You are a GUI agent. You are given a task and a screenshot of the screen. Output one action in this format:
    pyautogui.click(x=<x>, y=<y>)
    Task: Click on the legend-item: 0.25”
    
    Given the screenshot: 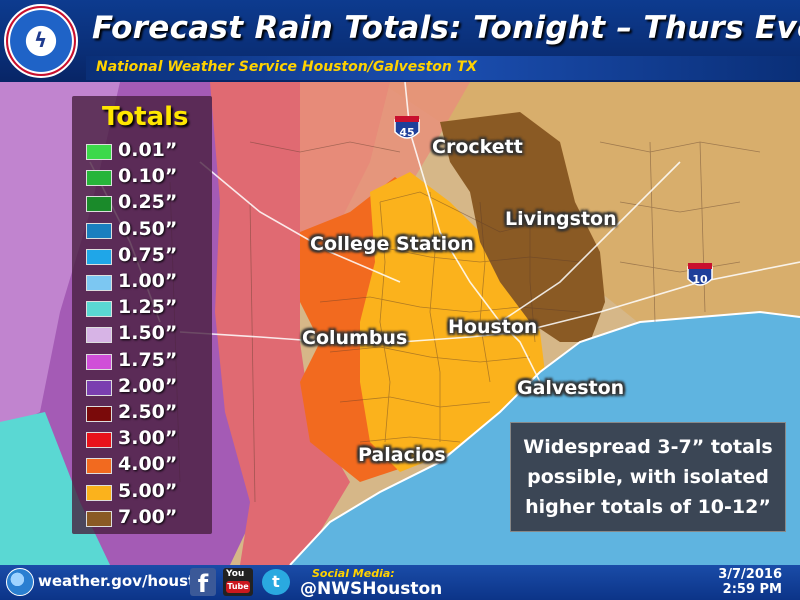 What is the action you would take?
    pyautogui.click(x=148, y=203)
    